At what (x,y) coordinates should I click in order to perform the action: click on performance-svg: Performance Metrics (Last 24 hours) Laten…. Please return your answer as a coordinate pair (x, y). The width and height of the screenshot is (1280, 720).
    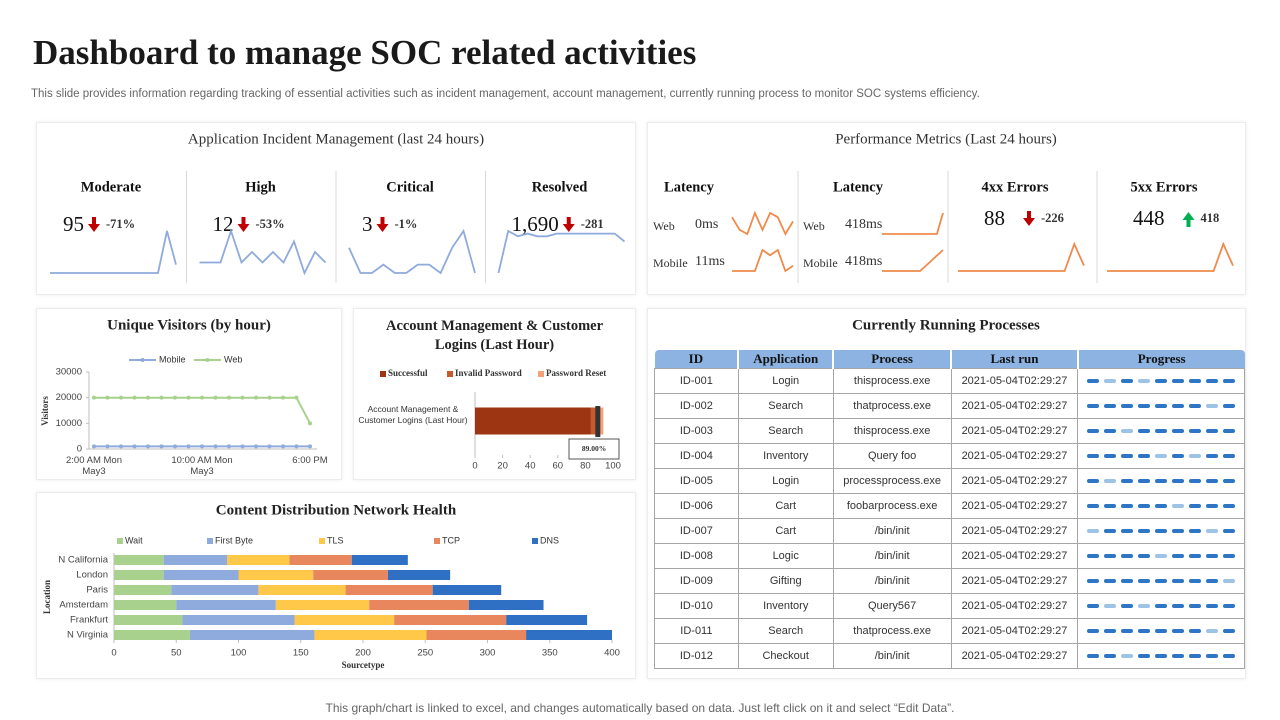
    Looking at the image, I should click on (943, 207).